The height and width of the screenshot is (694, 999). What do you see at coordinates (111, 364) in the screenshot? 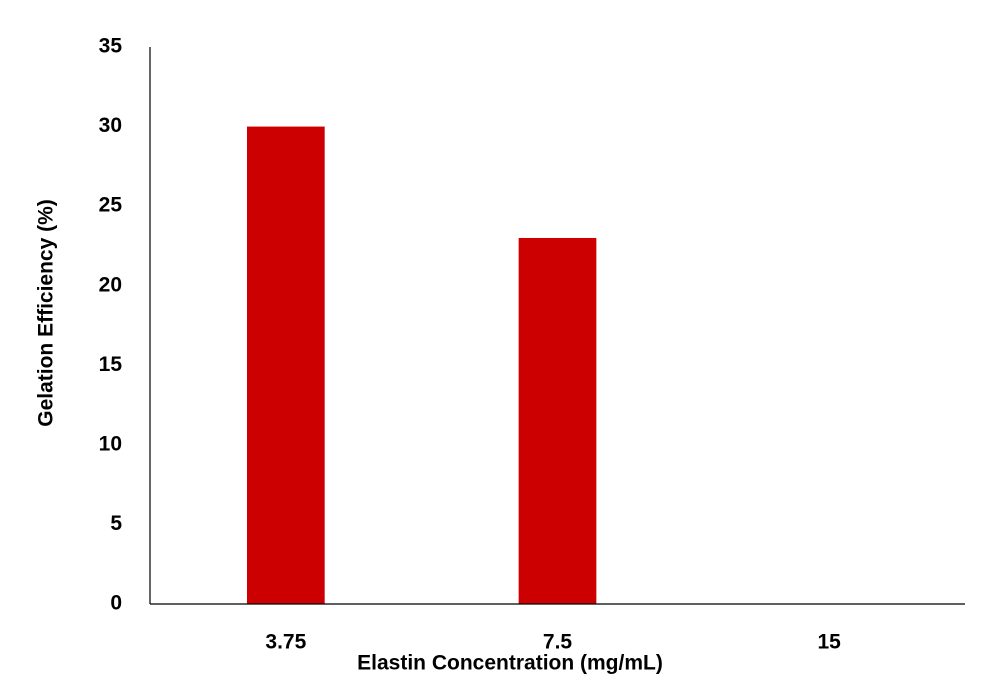
I see `y-tick-label: 15` at bounding box center [111, 364].